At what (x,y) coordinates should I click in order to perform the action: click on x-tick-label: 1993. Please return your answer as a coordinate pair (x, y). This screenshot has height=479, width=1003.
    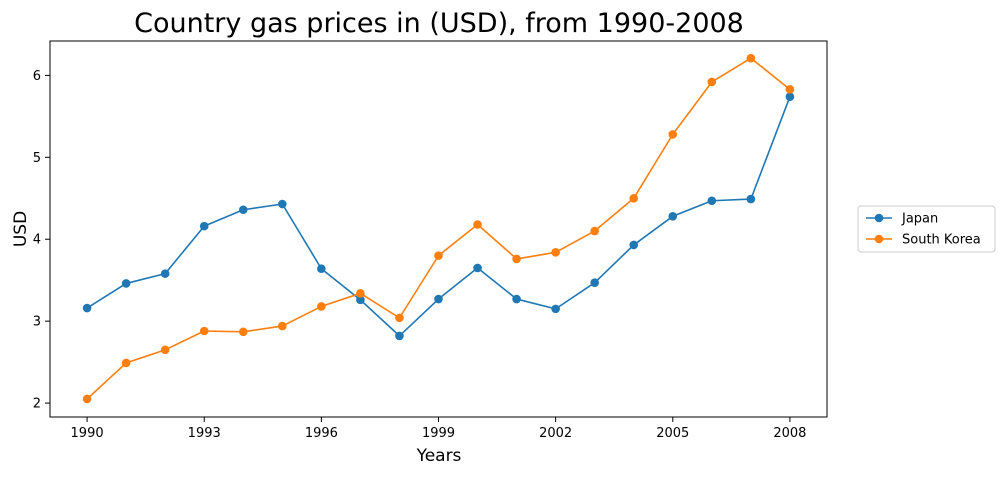
    Looking at the image, I should click on (204, 433).